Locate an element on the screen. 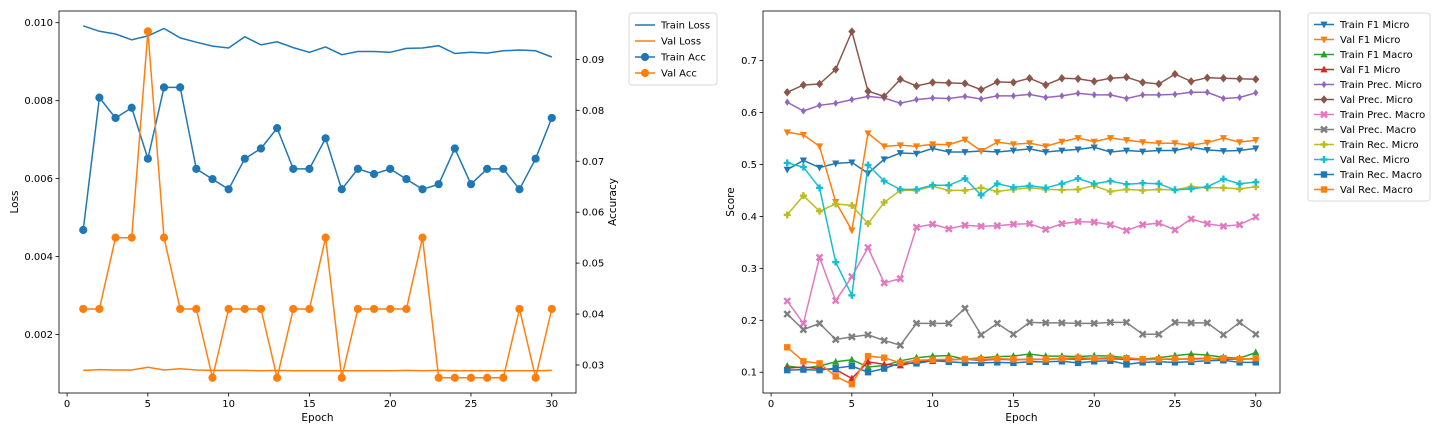 The height and width of the screenshot is (432, 1440). legend-item: Val Prec. Macro is located at coordinates (1365, 130).